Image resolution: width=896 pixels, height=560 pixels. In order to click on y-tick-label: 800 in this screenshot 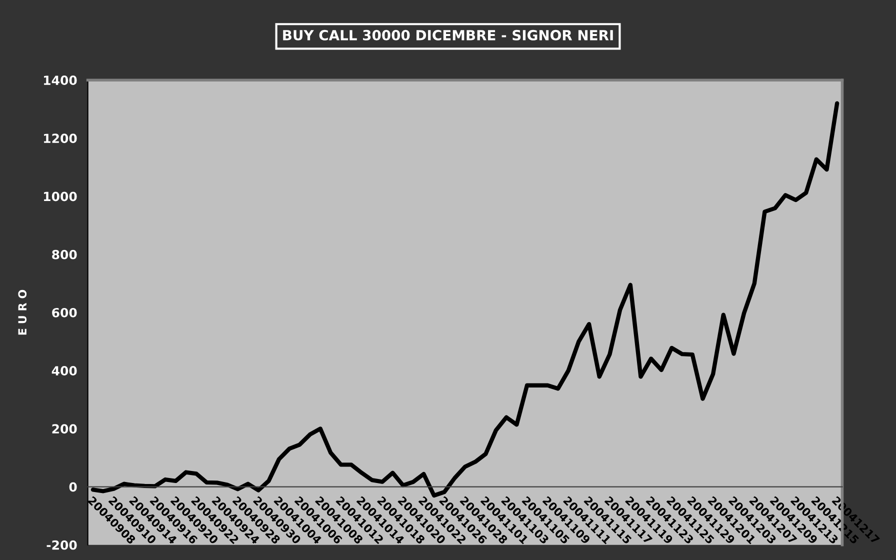, I will do `click(64, 255)`.